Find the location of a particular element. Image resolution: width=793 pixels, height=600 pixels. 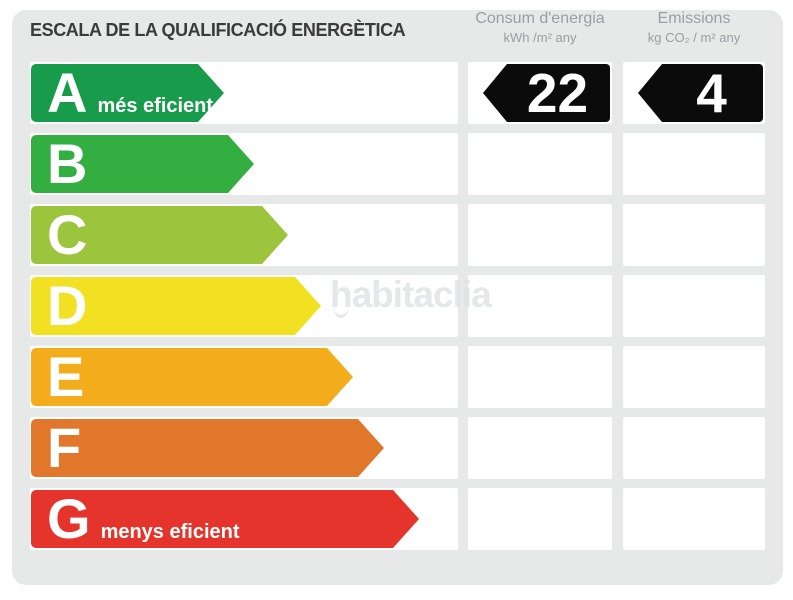

grade-letter-g: G is located at coordinates (69, 518).